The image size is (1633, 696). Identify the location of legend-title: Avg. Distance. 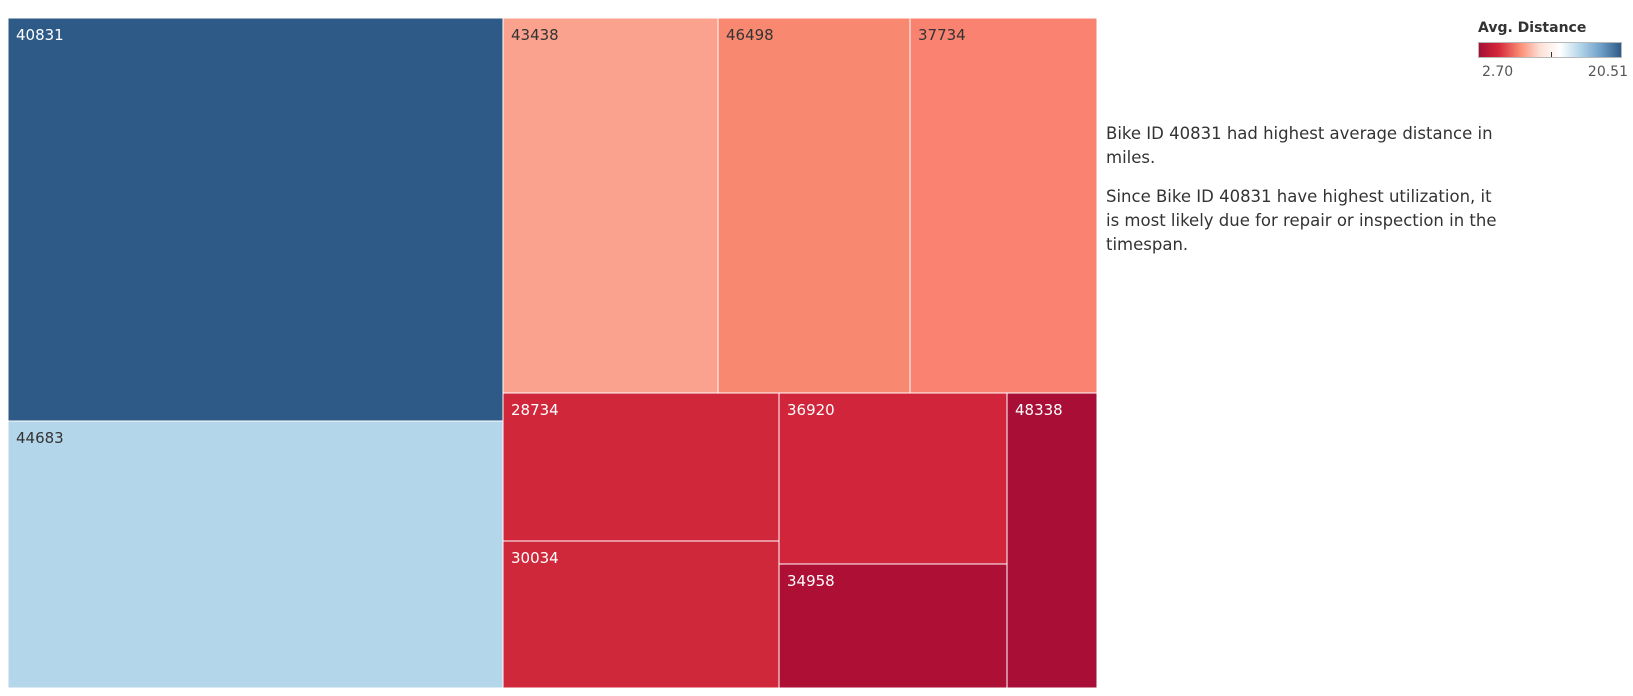
(1532, 28).